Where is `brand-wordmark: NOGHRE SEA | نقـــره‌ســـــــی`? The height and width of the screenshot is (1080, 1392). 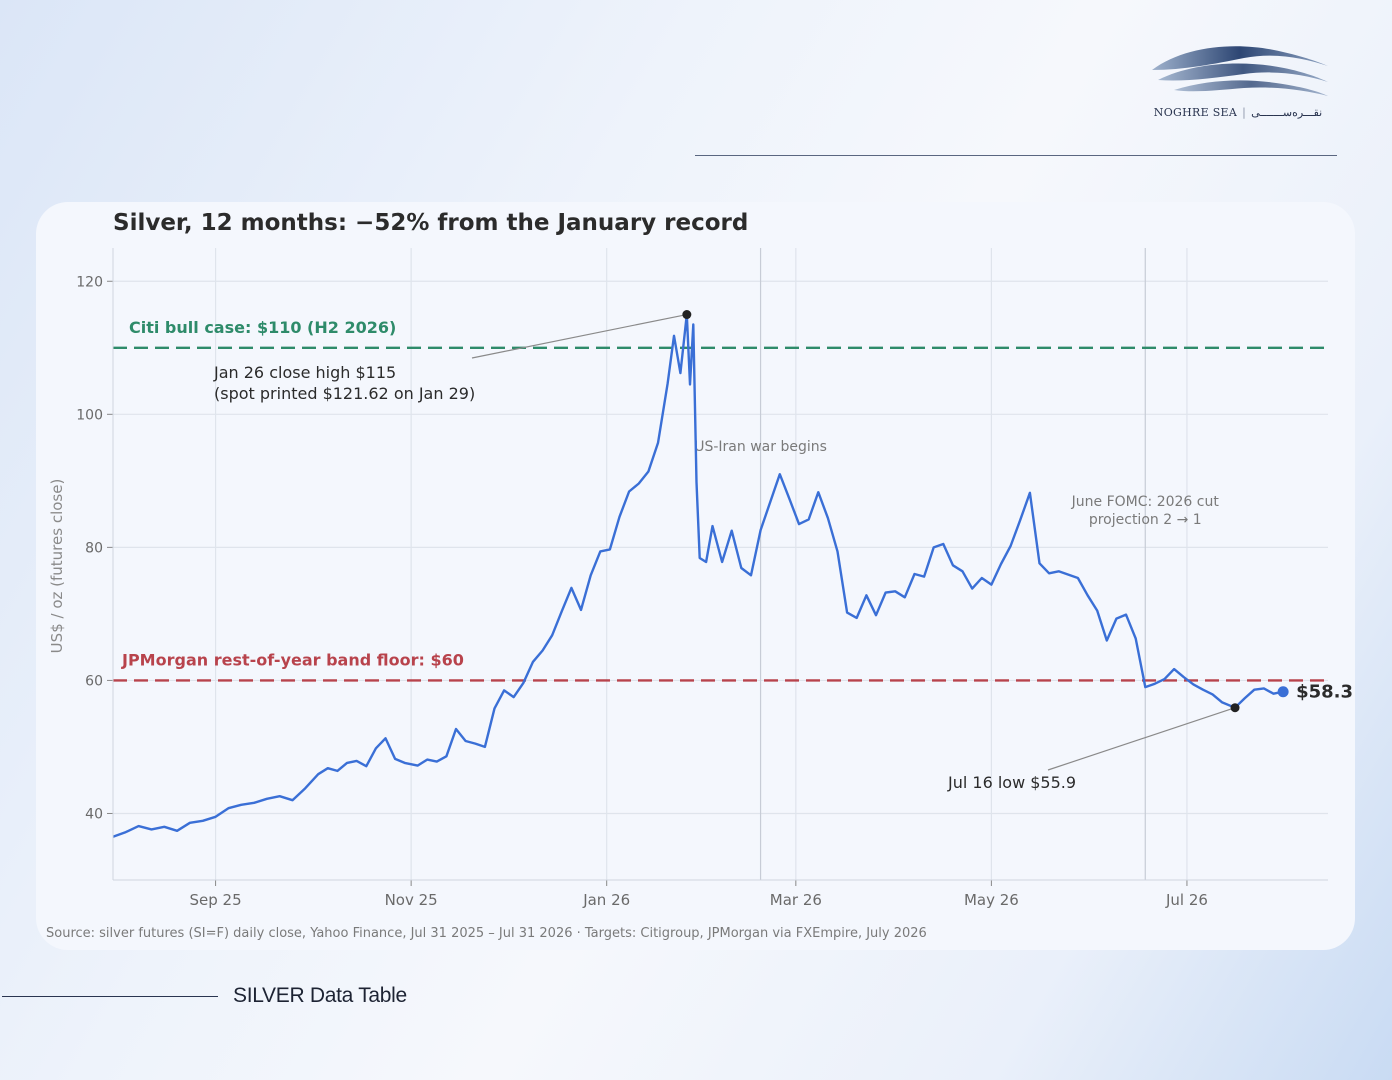 brand-wordmark: NOGHRE SEA | نقـــره‌ســـــــی is located at coordinates (1238, 112).